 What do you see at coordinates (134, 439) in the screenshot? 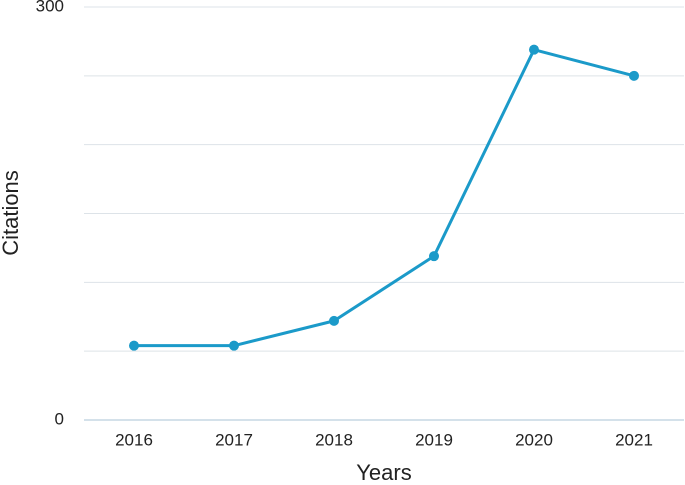
I see `x-tick-label: 2016` at bounding box center [134, 439].